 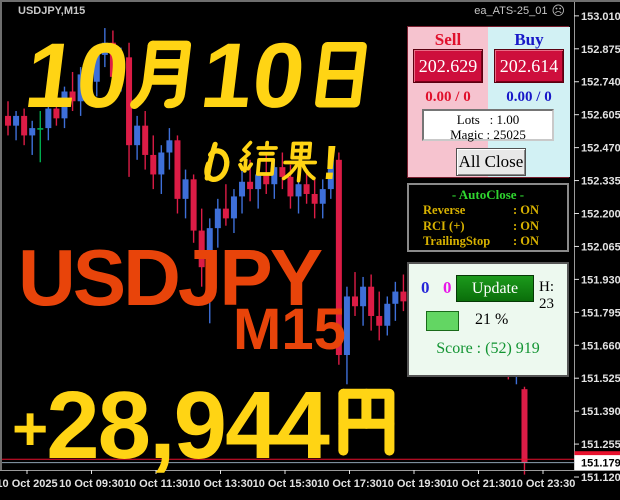 What do you see at coordinates (529, 66) in the screenshot?
I see `buy-button: 202.614` at bounding box center [529, 66].